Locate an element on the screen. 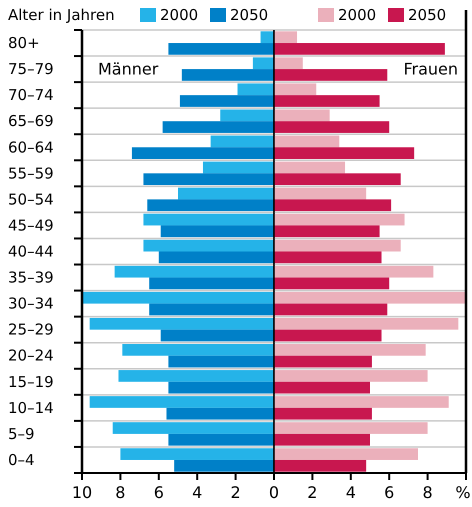  x-tick-label: 10 is located at coordinates (82, 492).